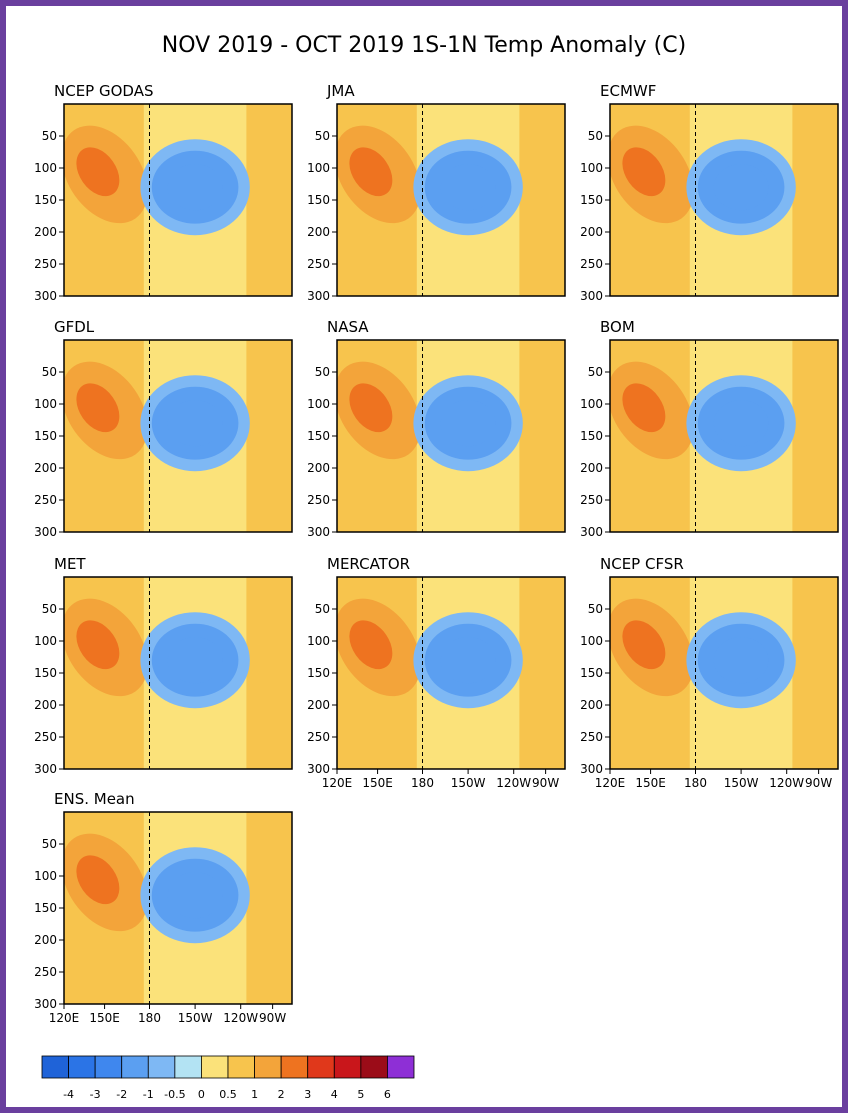 This screenshot has width=848, height=1113. Describe the element at coordinates (307, 1094) in the screenshot. I see `colorbar-label: 3` at that location.